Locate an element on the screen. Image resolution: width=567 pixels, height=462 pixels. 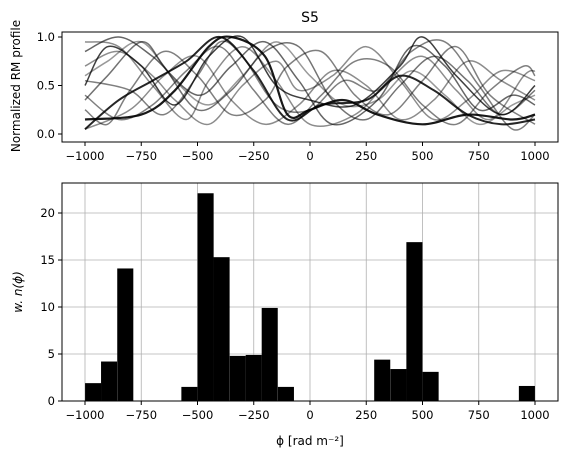
bottom-x-axis: −1000 −750 −500 −250 0 250 500 750 1000 is located at coordinates (308, 411).